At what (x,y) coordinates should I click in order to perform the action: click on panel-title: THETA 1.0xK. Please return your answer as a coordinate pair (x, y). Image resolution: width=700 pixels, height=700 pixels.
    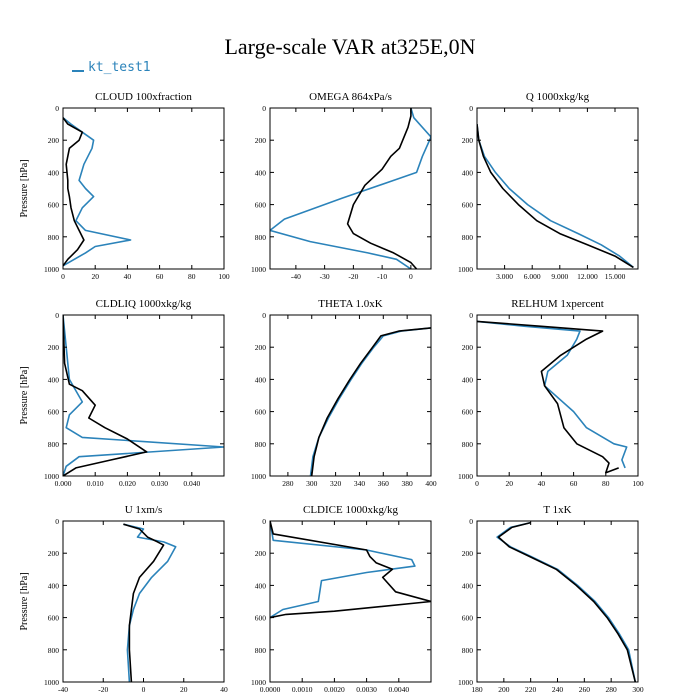
    Looking at the image, I should click on (350, 304).